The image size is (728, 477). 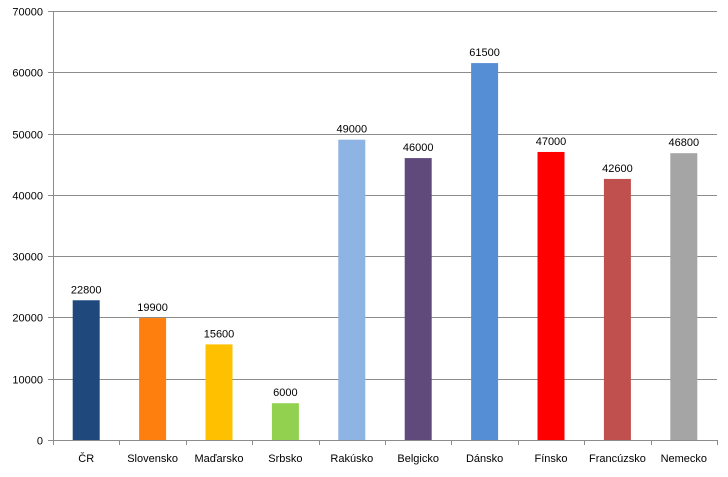 What do you see at coordinates (684, 143) in the screenshot?
I see `data-label: 46800` at bounding box center [684, 143].